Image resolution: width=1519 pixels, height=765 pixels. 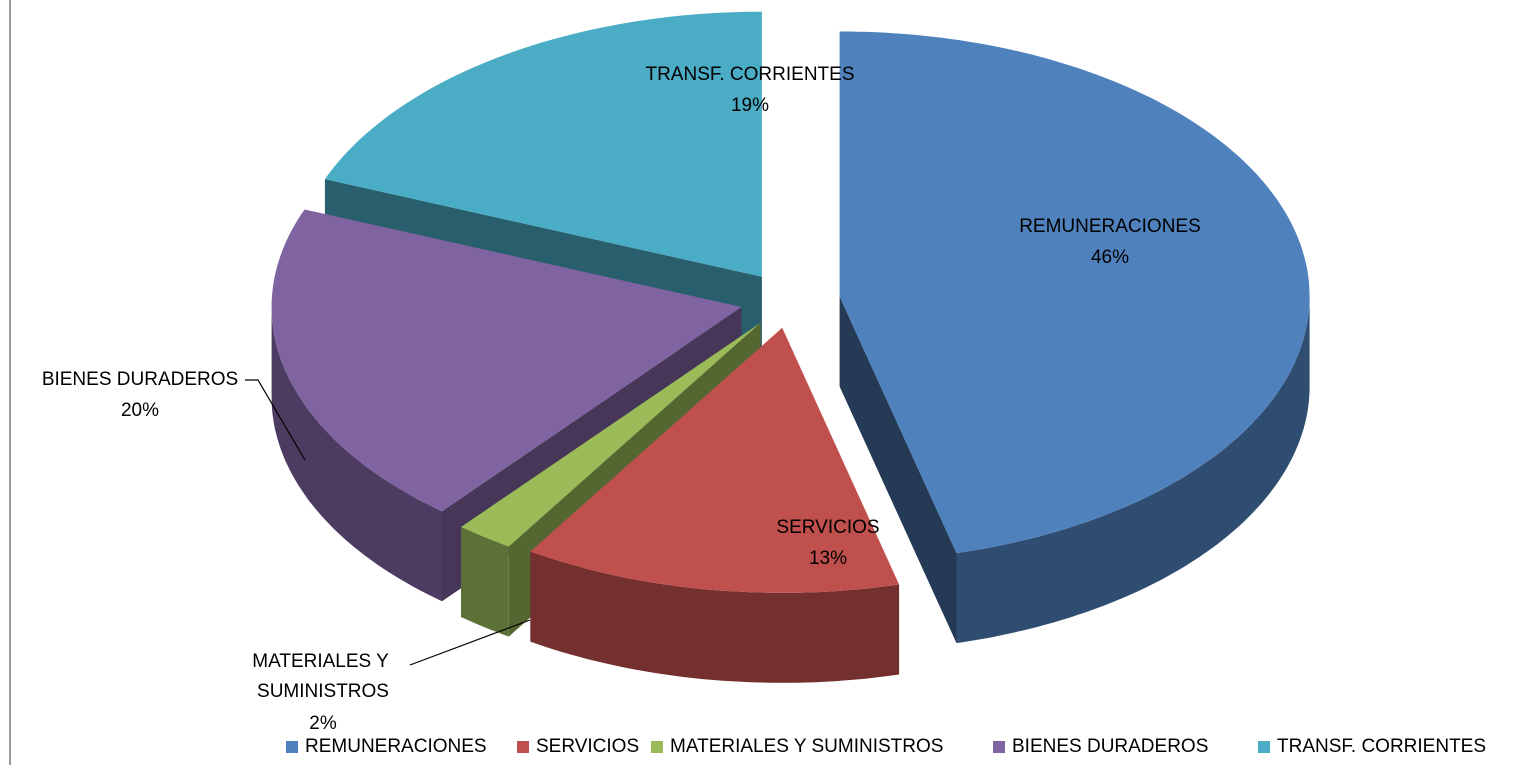 What do you see at coordinates (827, 527) in the screenshot?
I see `data-label-category: SERVICIOS` at bounding box center [827, 527].